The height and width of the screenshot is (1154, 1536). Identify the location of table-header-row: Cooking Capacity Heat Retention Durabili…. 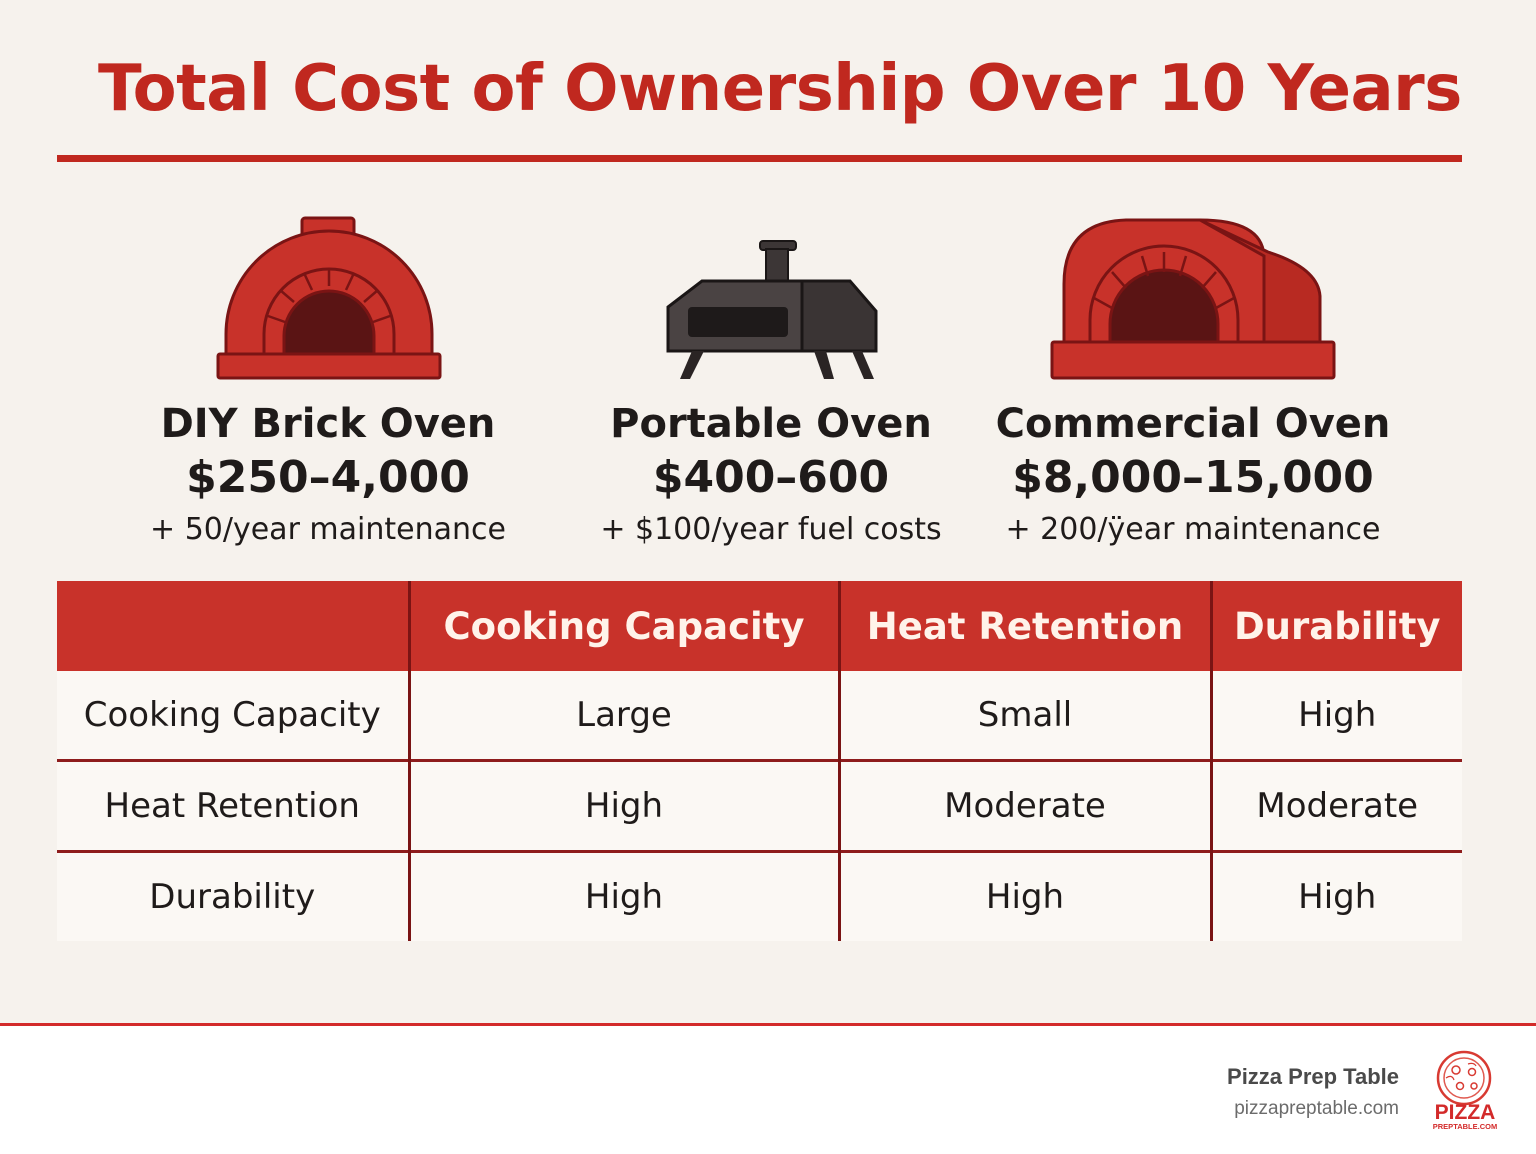
(759, 626).